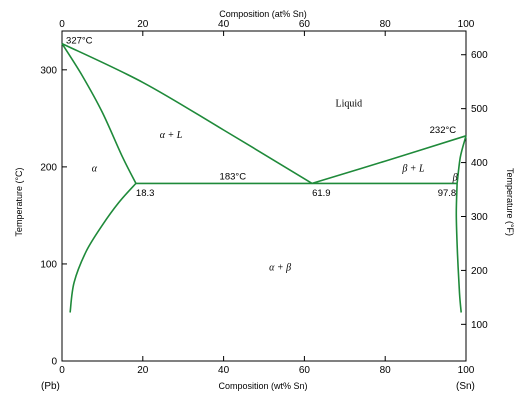 Image resolution: width=529 pixels, height=401 pixels. What do you see at coordinates (79, 41) in the screenshot?
I see `annotation-label: 327°C` at bounding box center [79, 41].